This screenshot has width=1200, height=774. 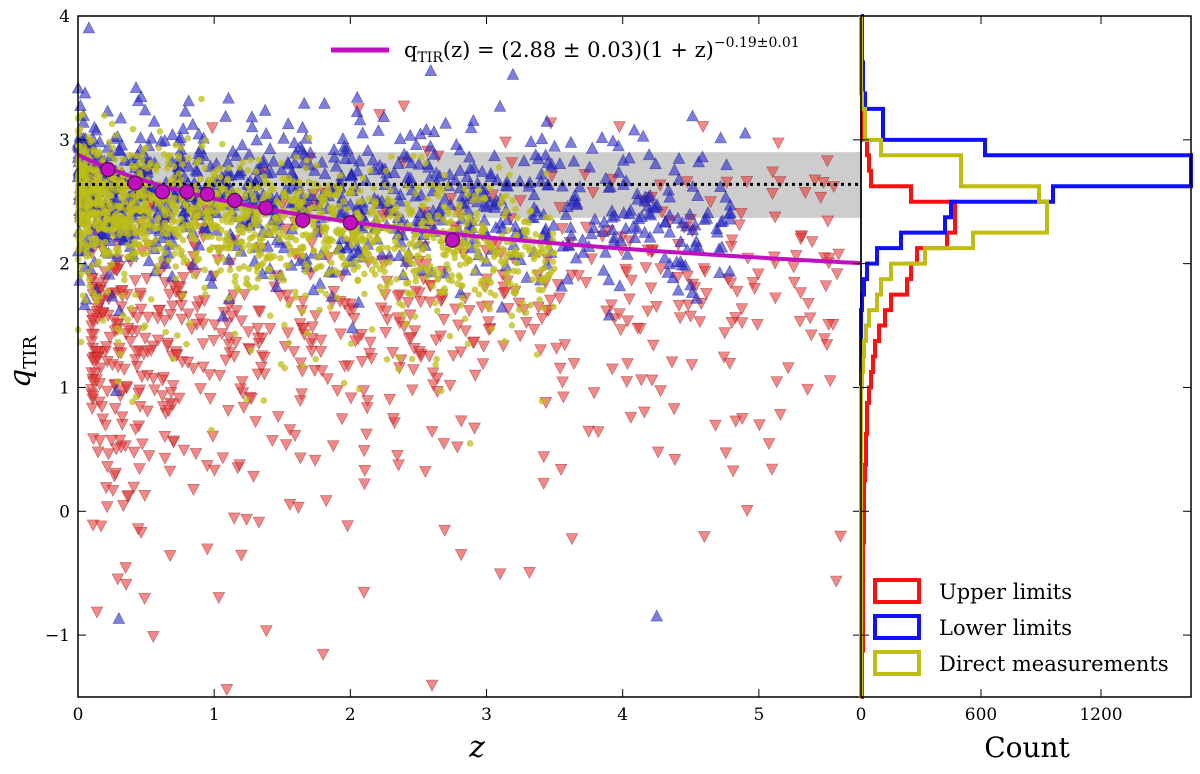 What do you see at coordinates (1054, 664) in the screenshot?
I see `legend-label-direct: Direct measurements` at bounding box center [1054, 664].